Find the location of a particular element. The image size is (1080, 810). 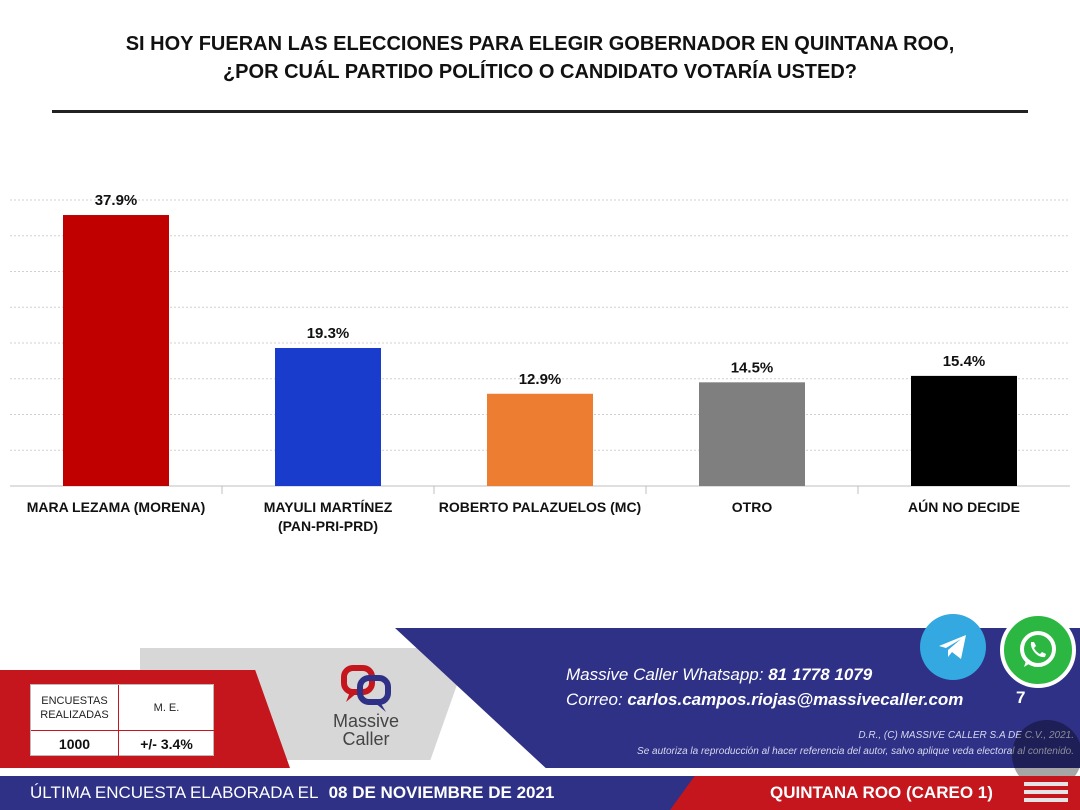

title-divider is located at coordinates (540, 111).